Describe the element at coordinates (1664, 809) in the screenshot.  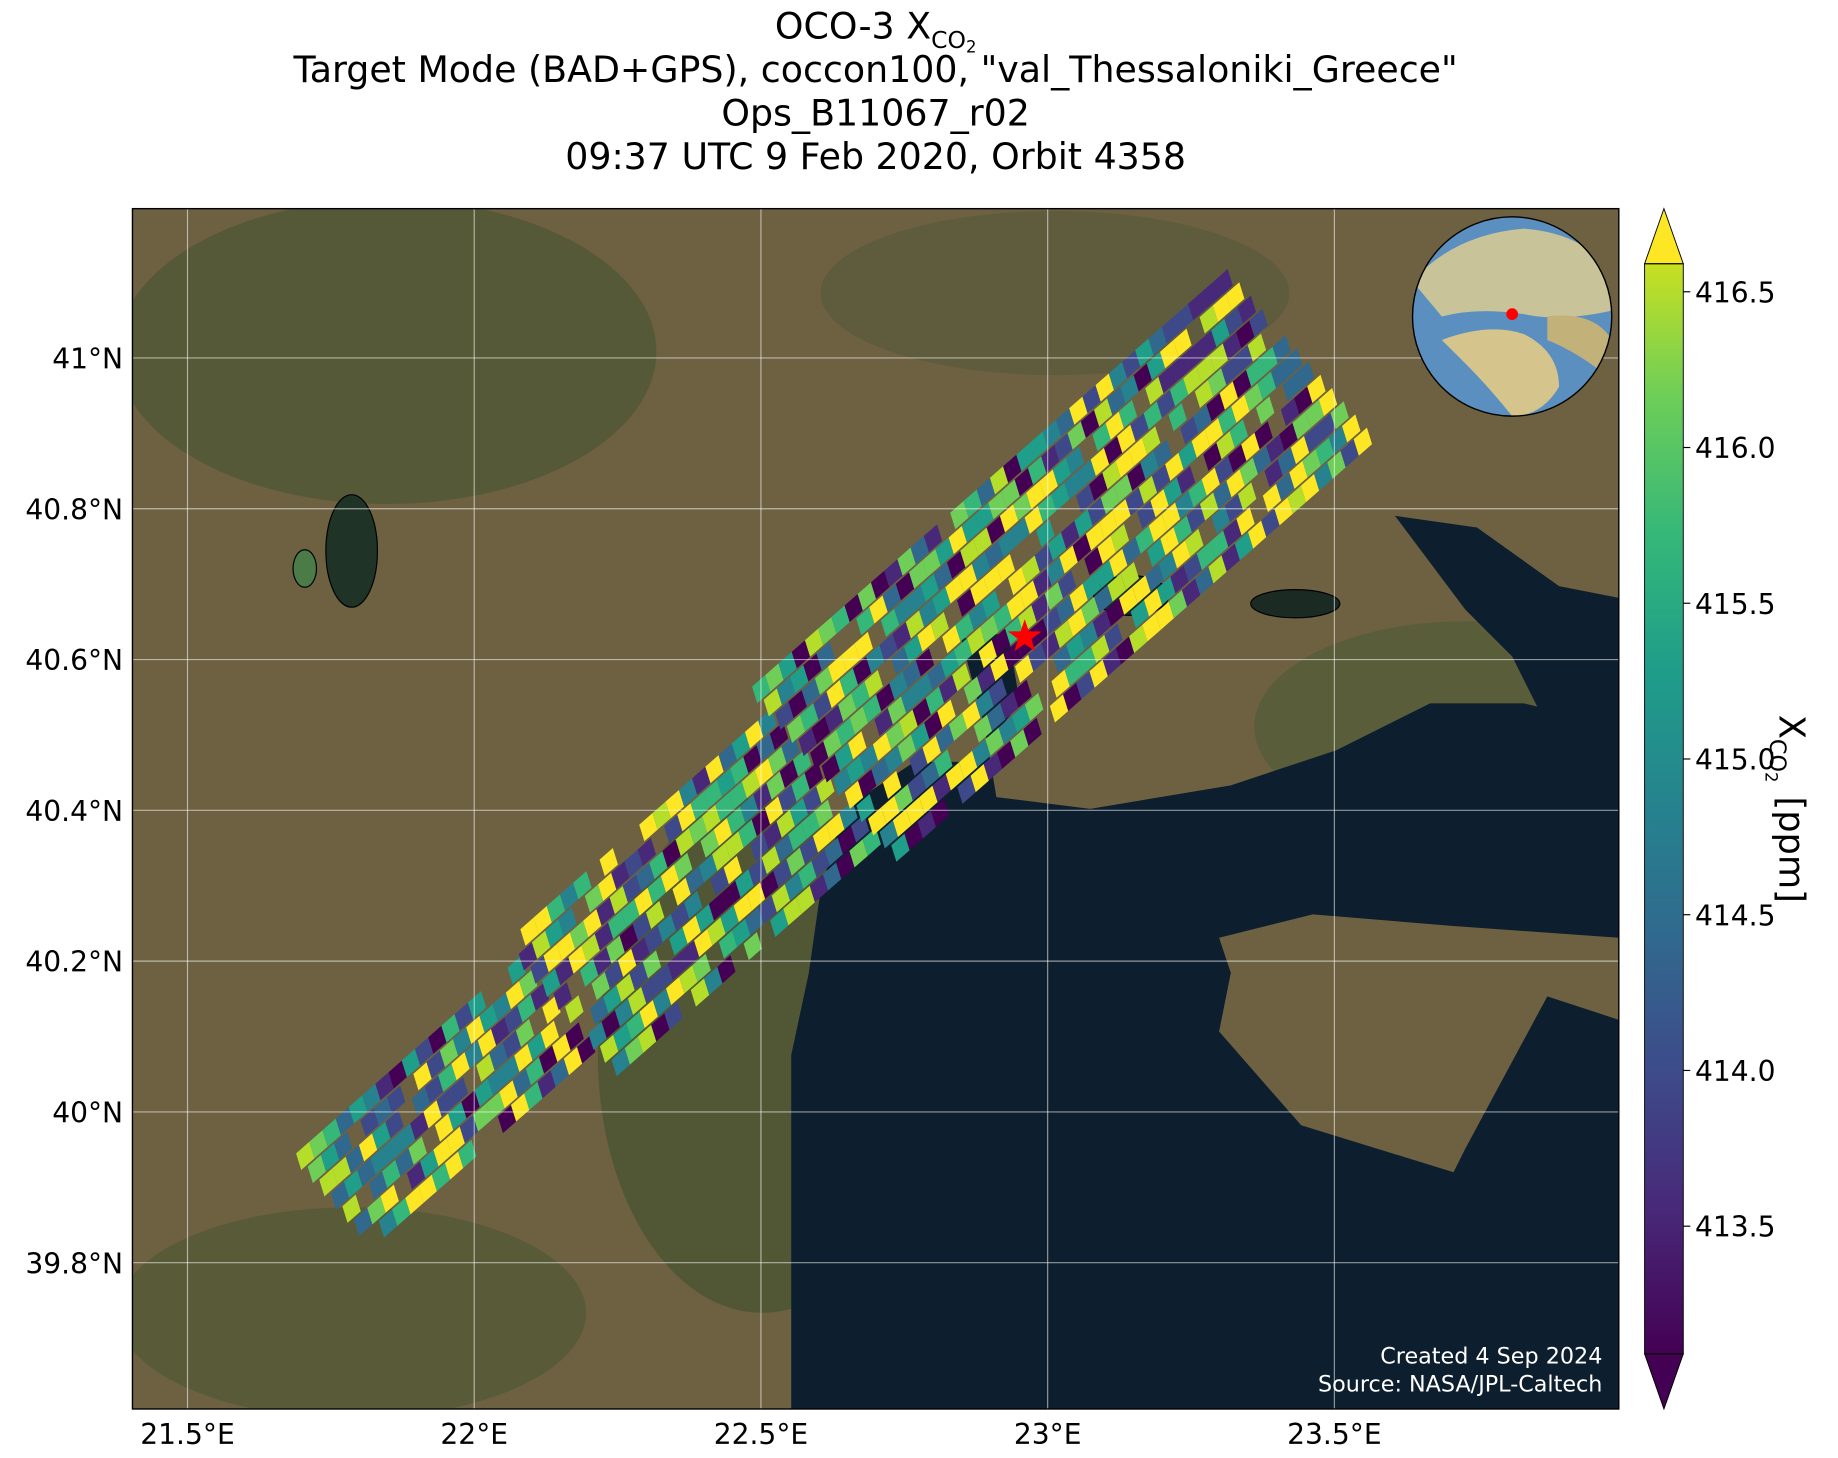
I see `colorbar-frame` at that location.